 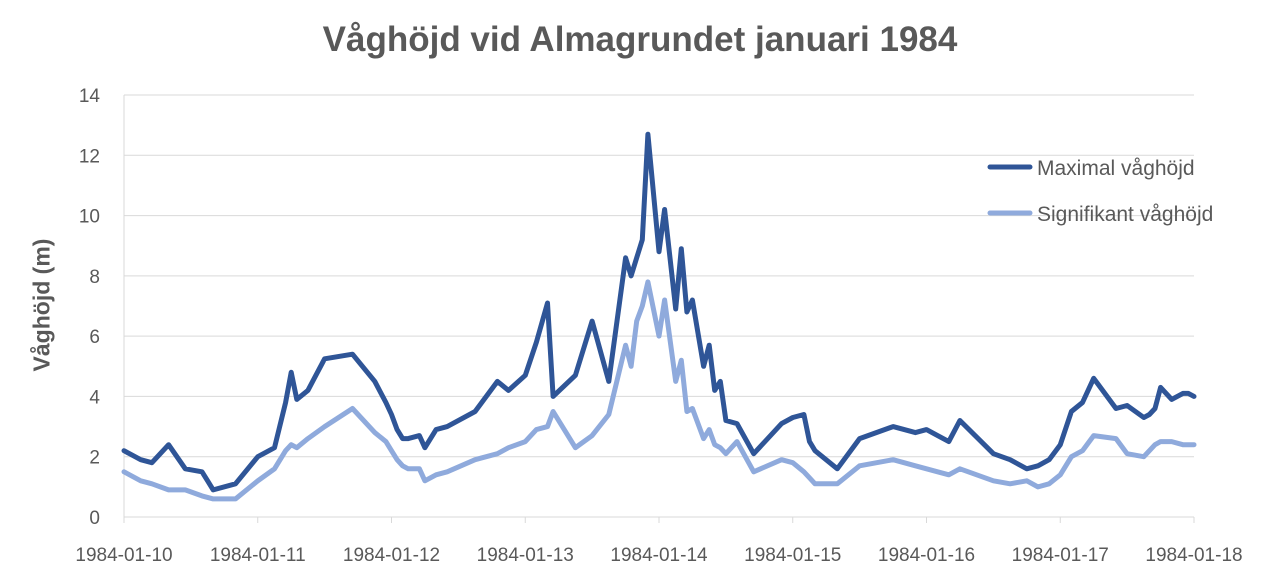 What do you see at coordinates (89, 156) in the screenshot?
I see `y-tick-label: 12` at bounding box center [89, 156].